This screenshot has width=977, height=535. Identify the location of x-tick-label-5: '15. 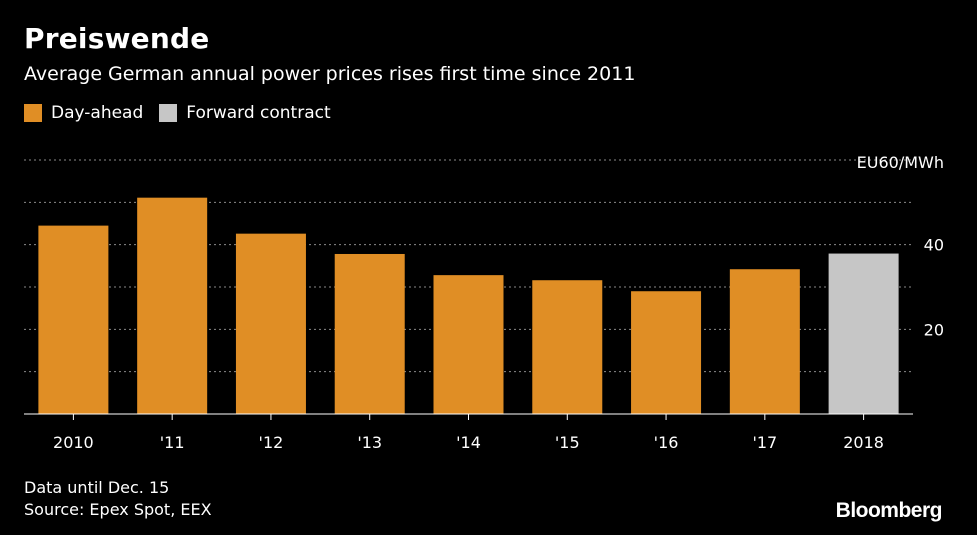
(567, 442).